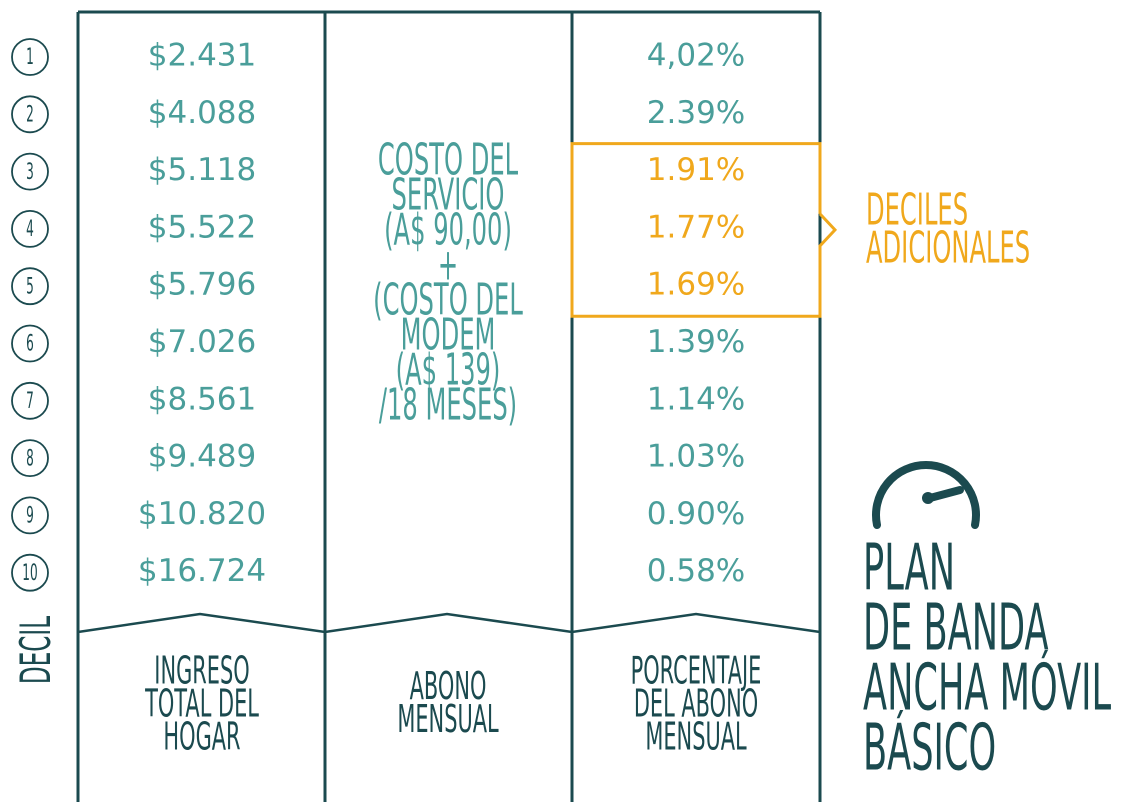 This screenshot has height=802, width=1143. What do you see at coordinates (201, 671) in the screenshot?
I see `column-header: INGRESO` at bounding box center [201, 671].